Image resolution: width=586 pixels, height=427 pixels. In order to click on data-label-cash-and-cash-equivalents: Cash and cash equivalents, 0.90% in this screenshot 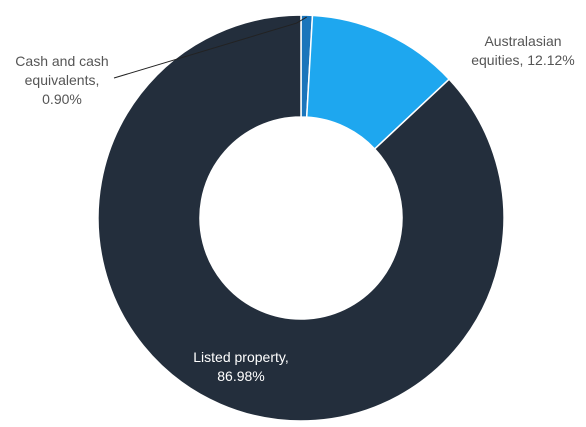, I will do `click(61, 80)`.